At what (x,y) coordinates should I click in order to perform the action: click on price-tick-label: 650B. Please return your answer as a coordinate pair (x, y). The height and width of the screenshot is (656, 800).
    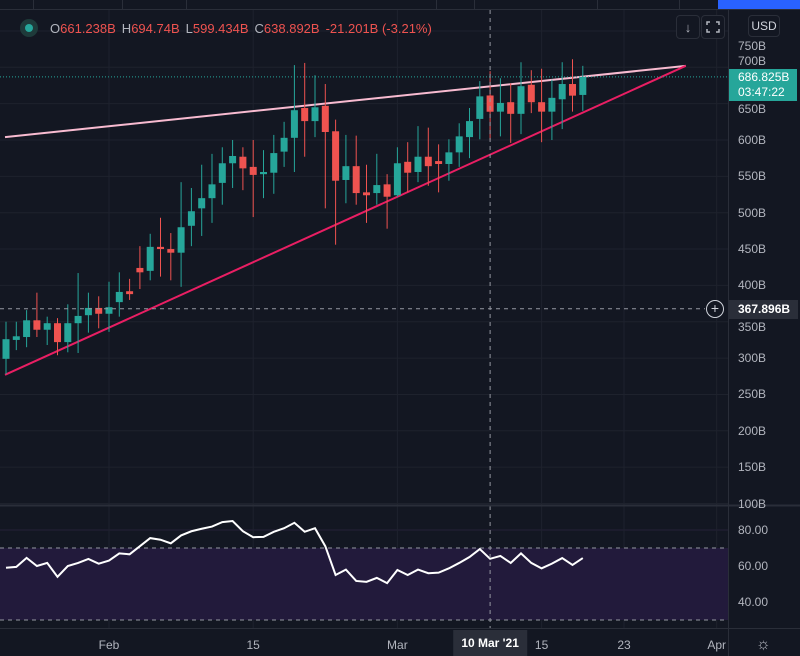
    Looking at the image, I should click on (752, 108).